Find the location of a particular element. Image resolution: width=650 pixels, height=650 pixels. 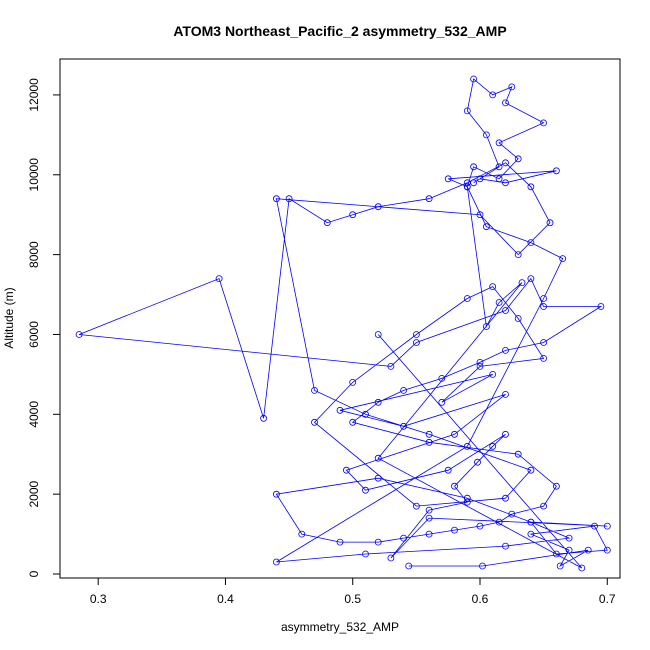

y-tick-label: 2000 is located at coordinates (34, 493).